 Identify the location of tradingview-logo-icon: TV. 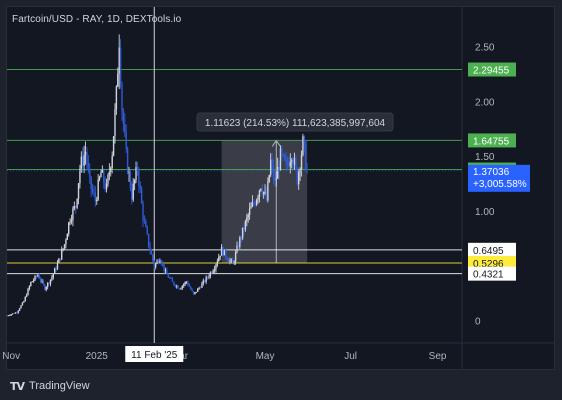
(17, 386).